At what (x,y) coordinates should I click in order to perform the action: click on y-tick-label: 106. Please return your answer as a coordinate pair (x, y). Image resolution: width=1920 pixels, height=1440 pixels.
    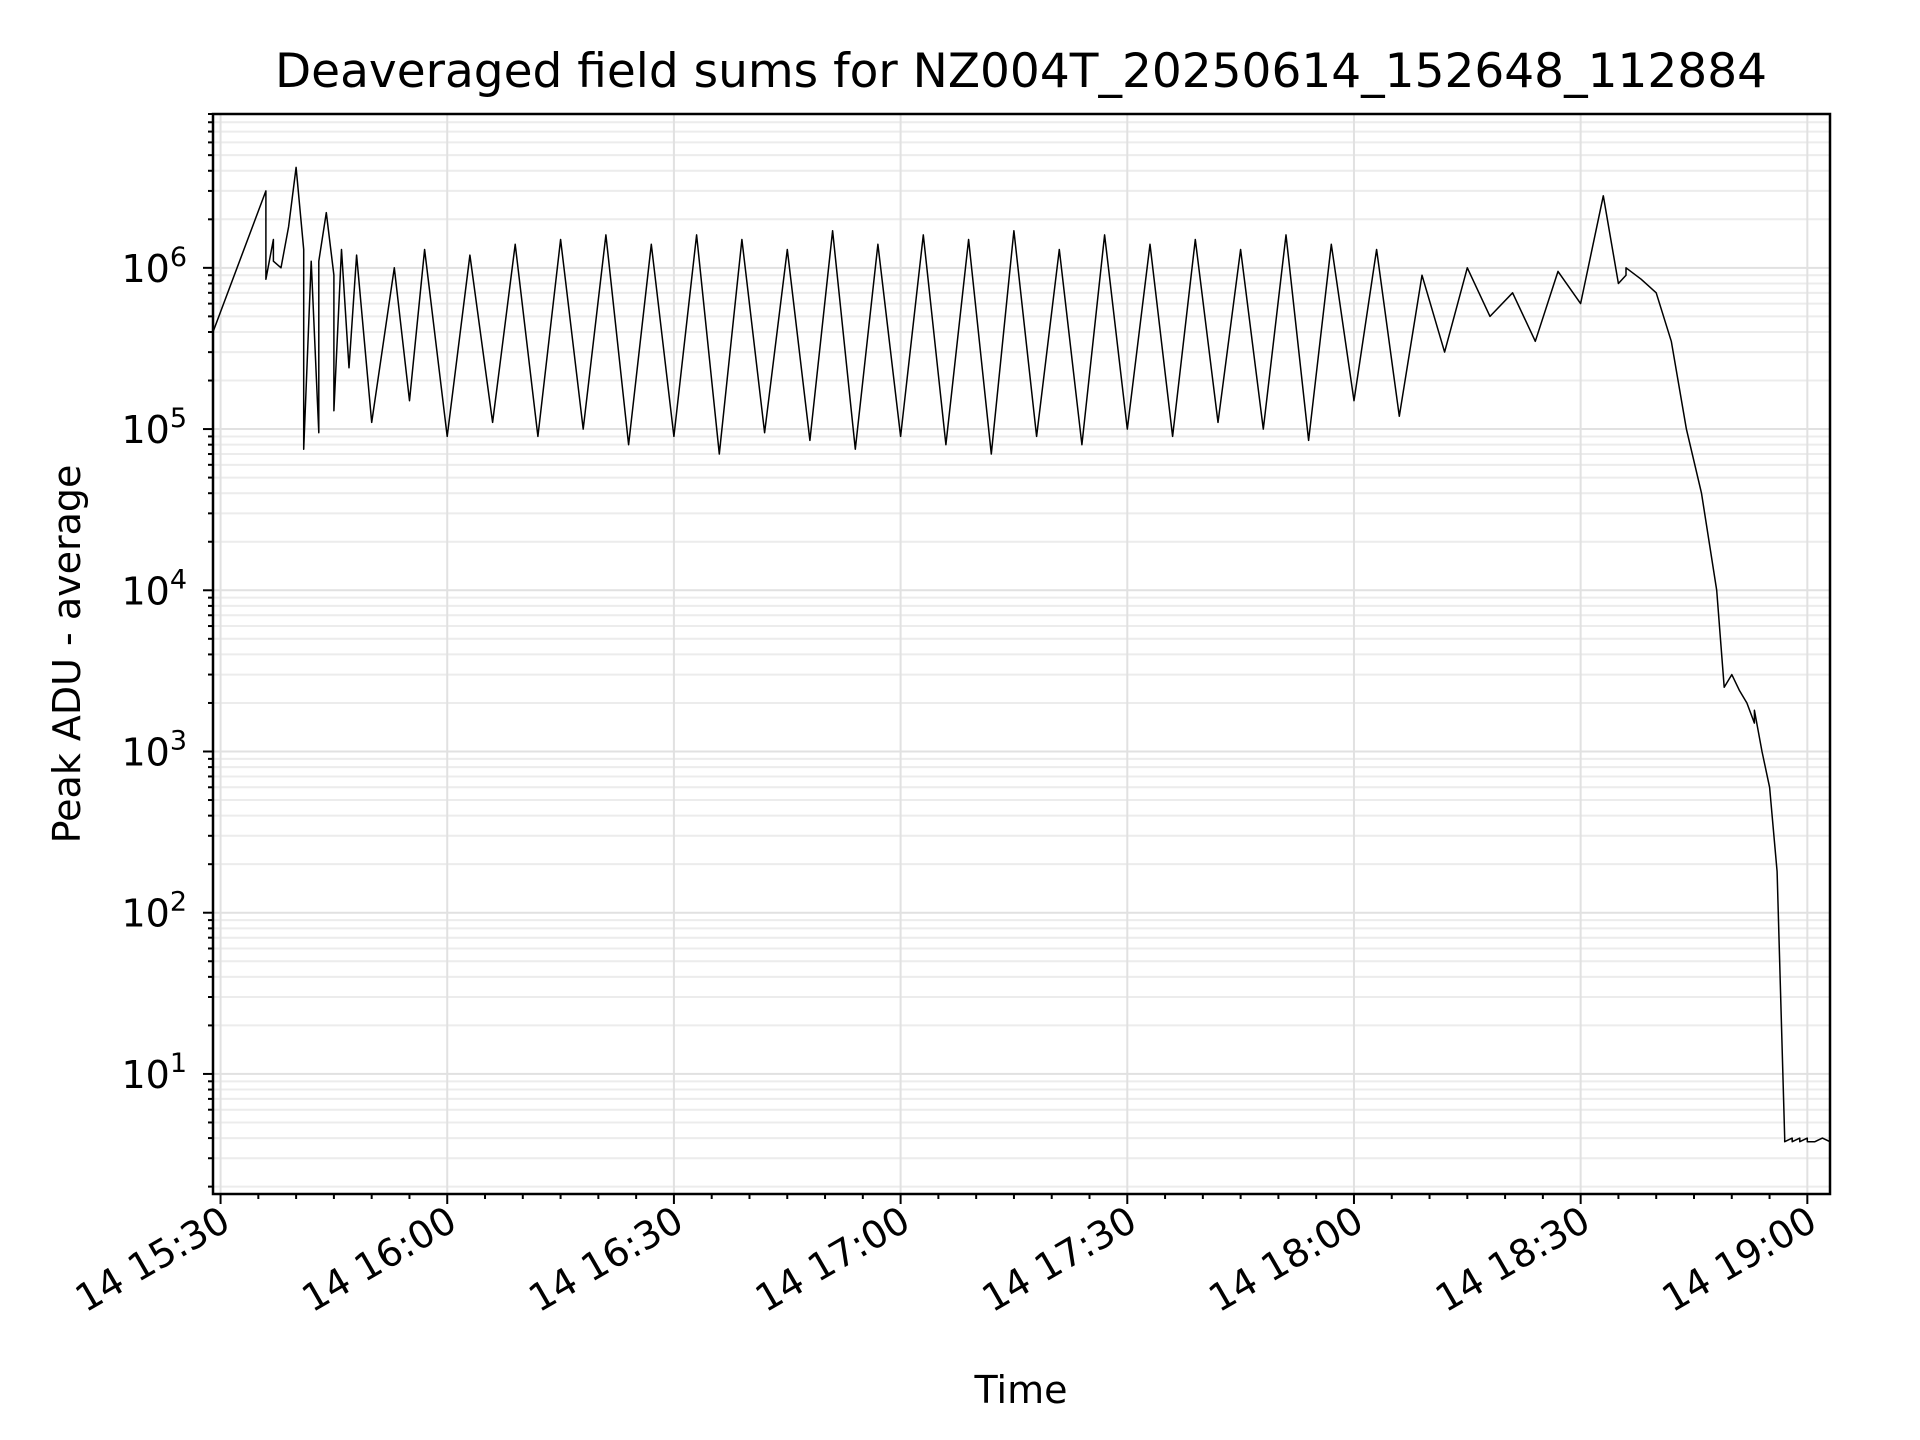
    Looking at the image, I should click on (154, 266).